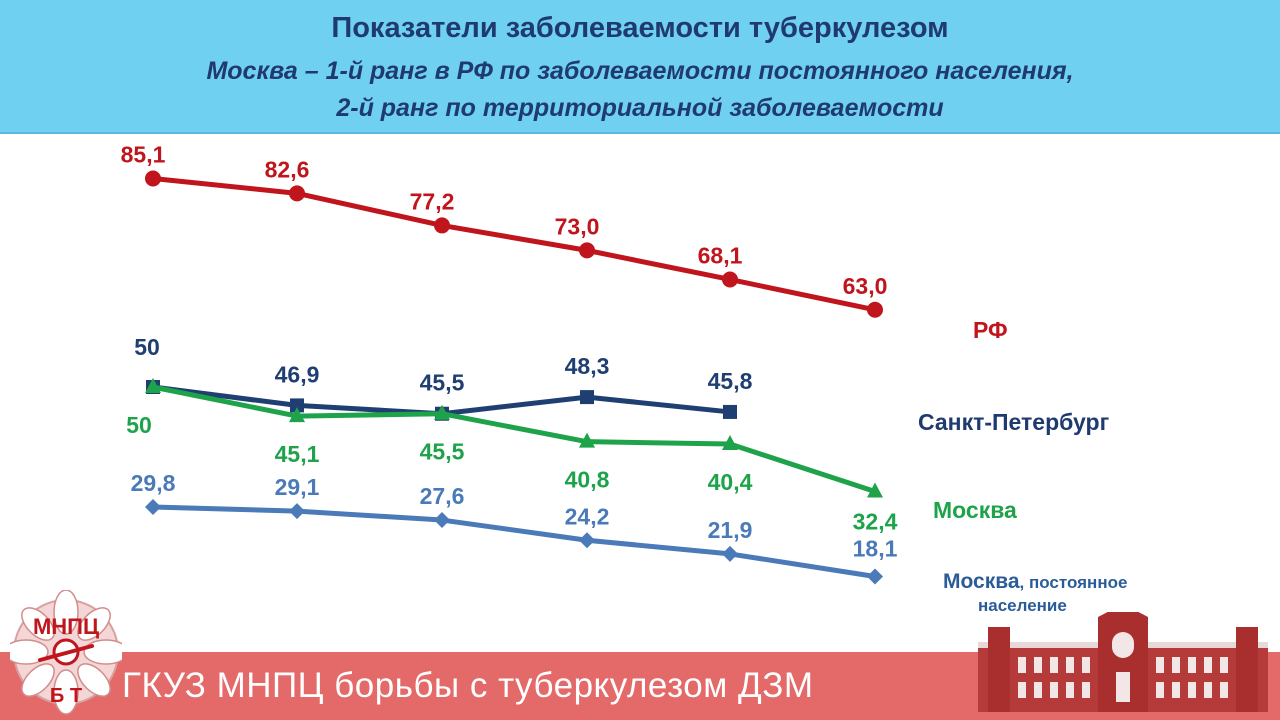 The image size is (1280, 720). I want to click on page-title: Показатели заболеваемости туберкулезом, so click(640, 28).